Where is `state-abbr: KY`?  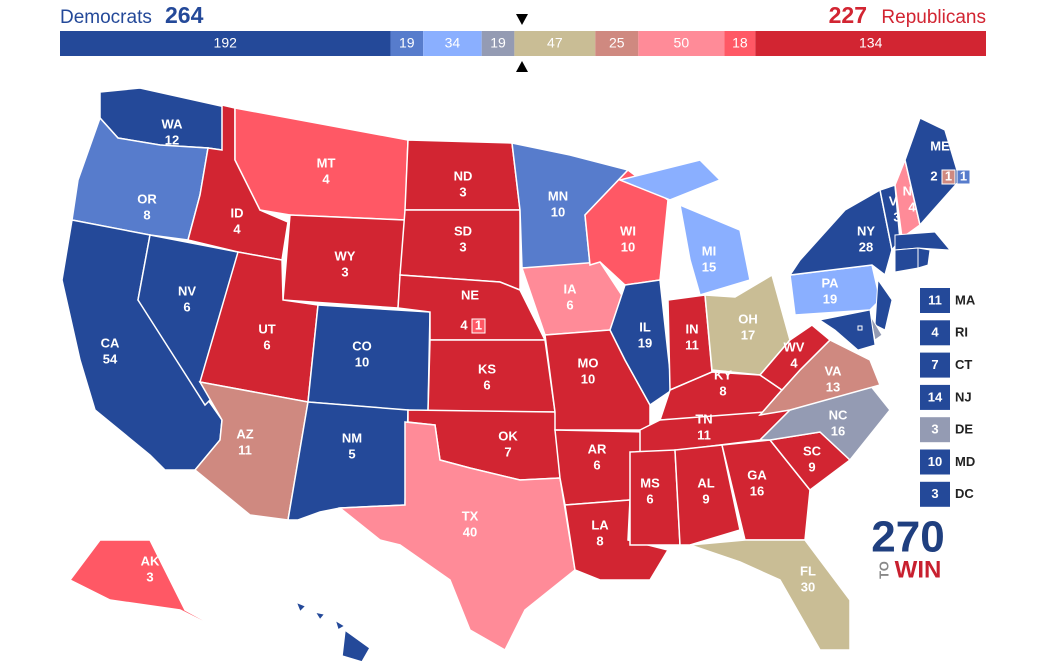 state-abbr: KY is located at coordinates (723, 374).